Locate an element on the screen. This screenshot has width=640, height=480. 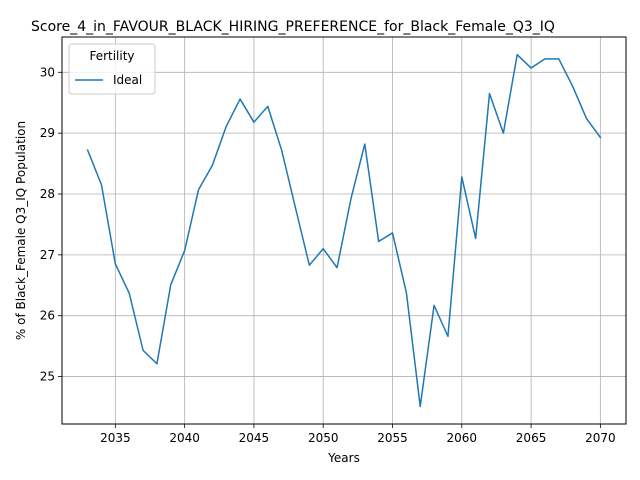
legend: Fertility Ideal is located at coordinates (112, 69).